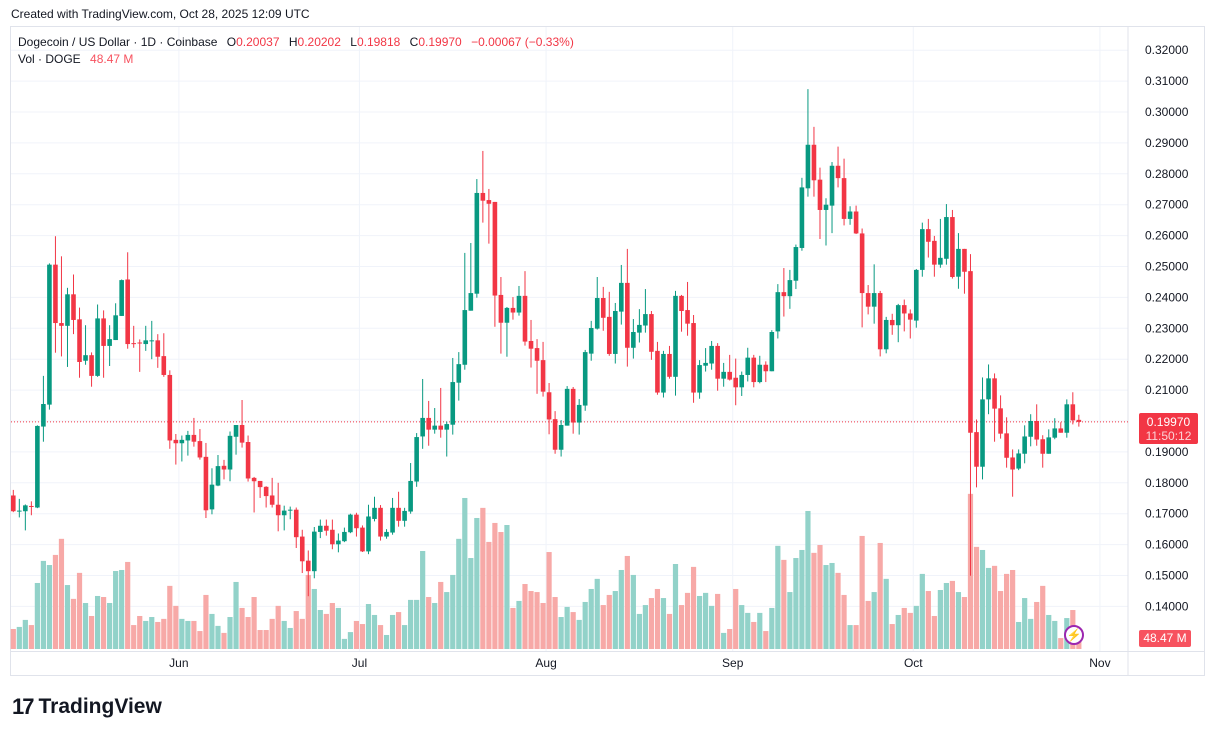  I want to click on y-tick-label: 0.14000, so click(1167, 606).